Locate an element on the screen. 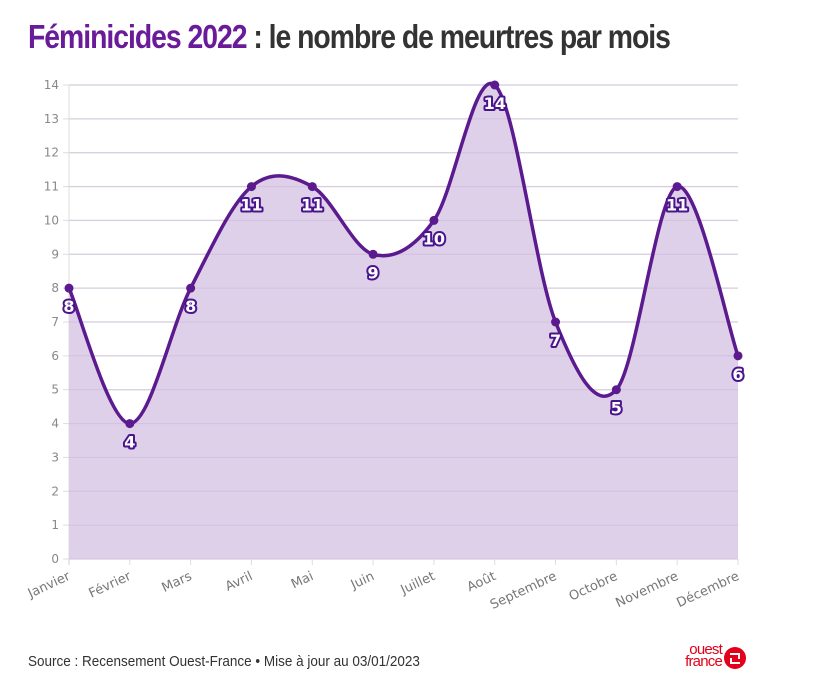 Image resolution: width=816 pixels, height=691 pixels. y-tick-label: 13 is located at coordinates (51, 119).